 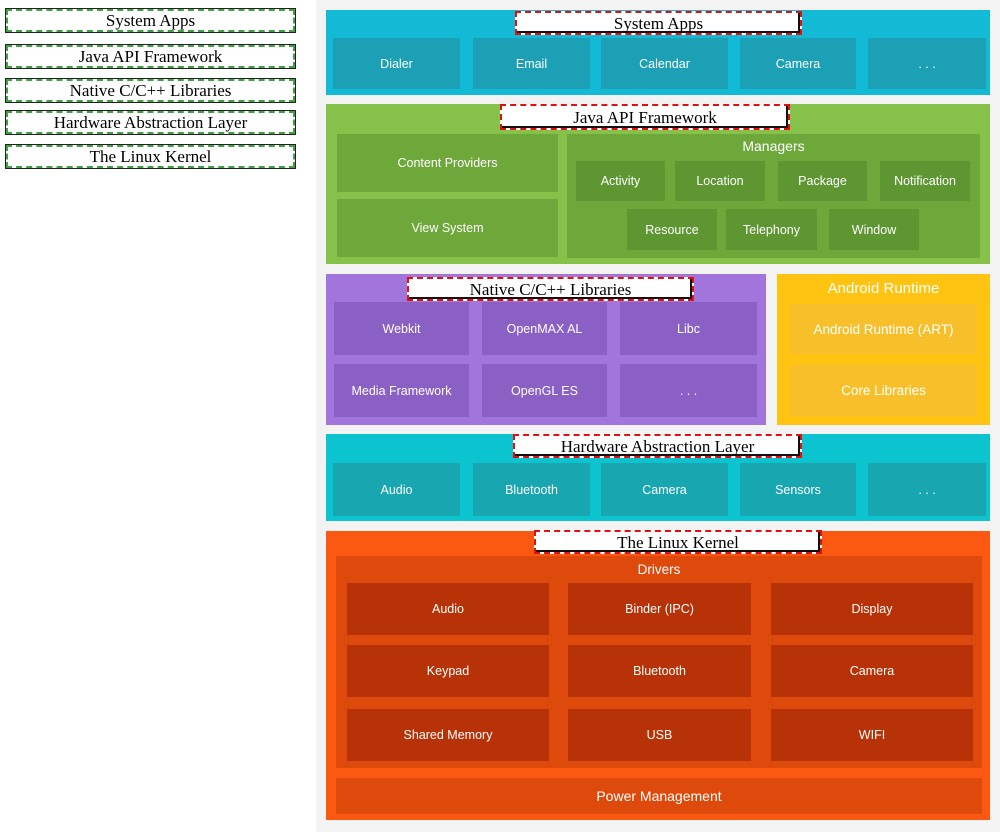 What do you see at coordinates (531, 489) in the screenshot?
I see `tile-bluetooth: Bluetooth` at bounding box center [531, 489].